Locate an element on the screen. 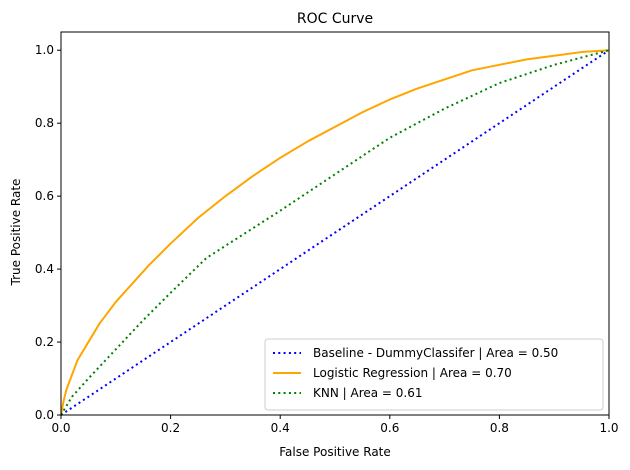  legend-label-0: Baseline - DummyClassifer | Area = 0.50 is located at coordinates (435, 353).